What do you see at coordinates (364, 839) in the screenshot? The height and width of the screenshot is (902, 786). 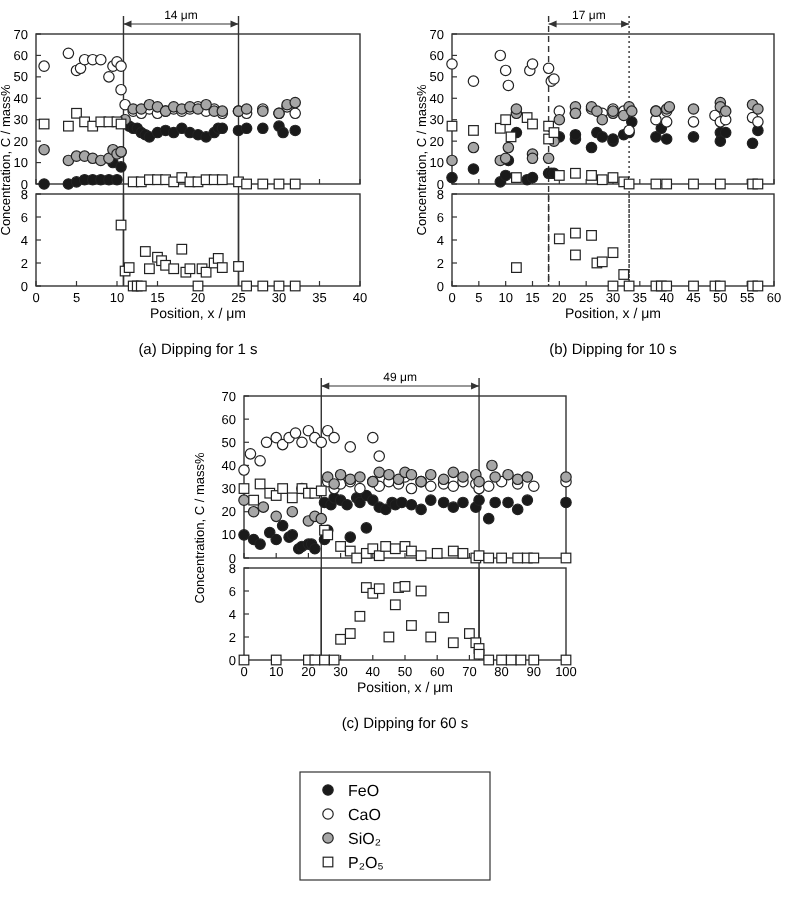 I see `legend-label: SiO₂` at bounding box center [364, 839].